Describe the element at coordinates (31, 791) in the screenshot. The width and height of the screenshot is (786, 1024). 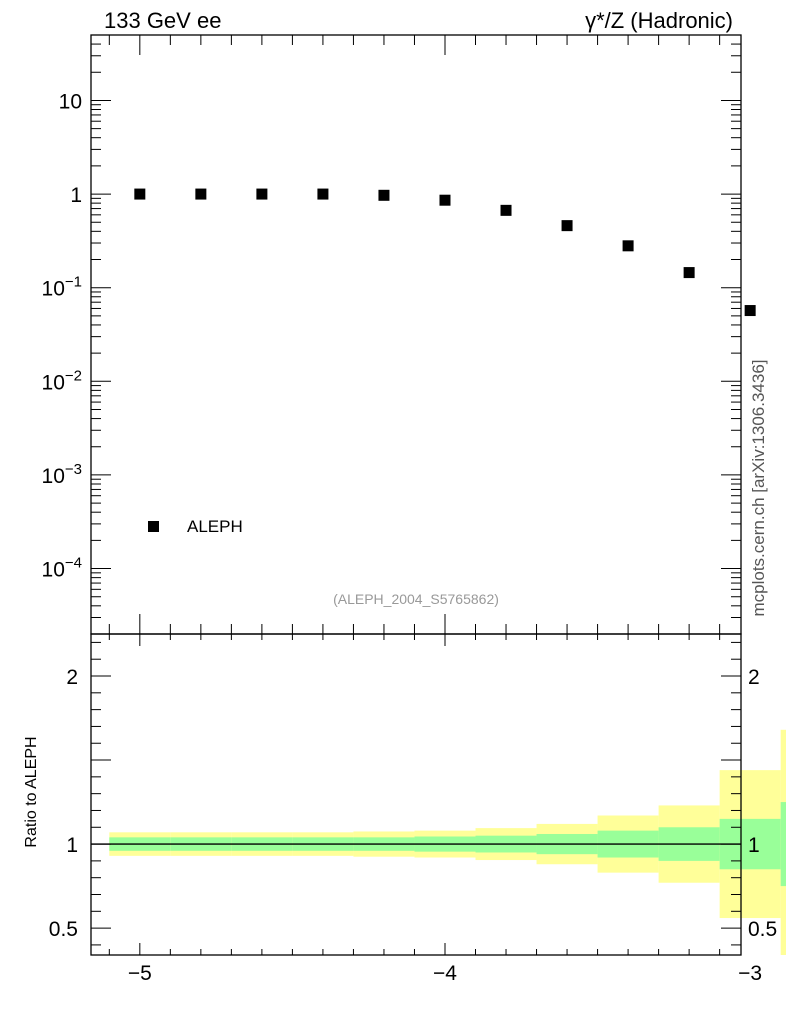
I see `ratio-y-axis-label: Ratio to ALEPH` at that location.